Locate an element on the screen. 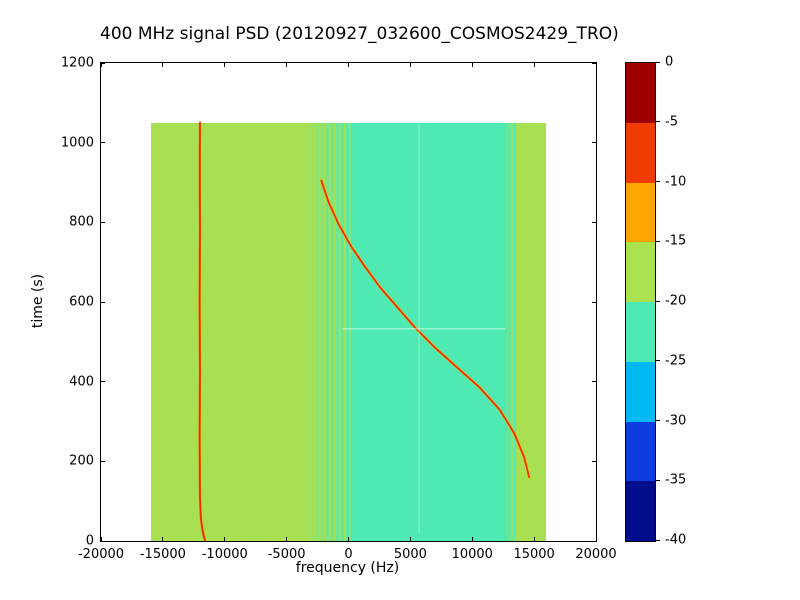 This screenshot has height=600, width=800. colorbar: 0 -5 -10 -15 -20 -25 -30 -35 -40 is located at coordinates (675, 301).